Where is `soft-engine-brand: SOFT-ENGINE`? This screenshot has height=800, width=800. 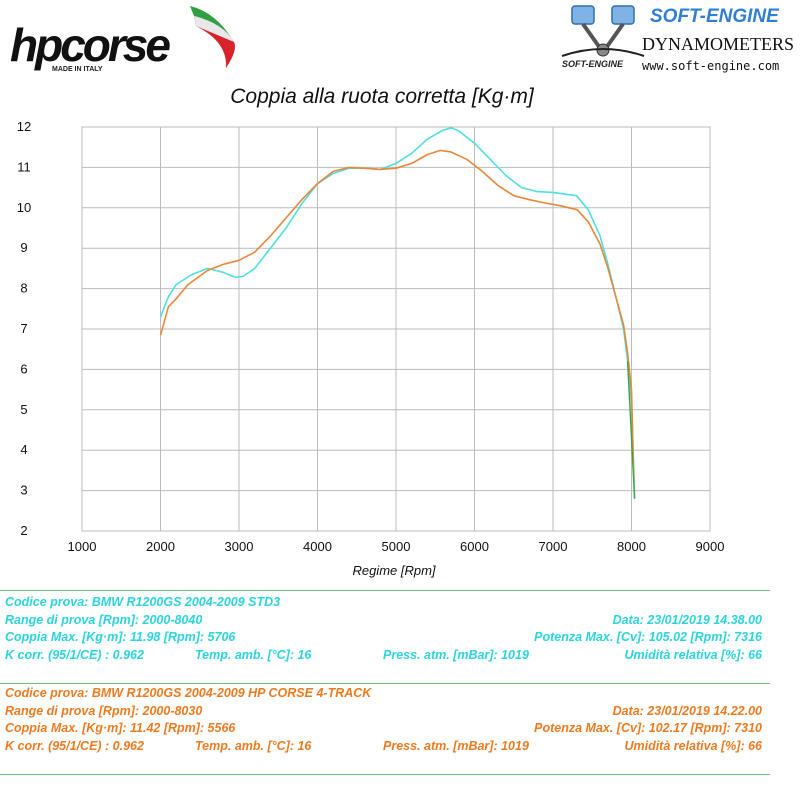
soft-engine-brand: SOFT-ENGINE is located at coordinates (714, 16).